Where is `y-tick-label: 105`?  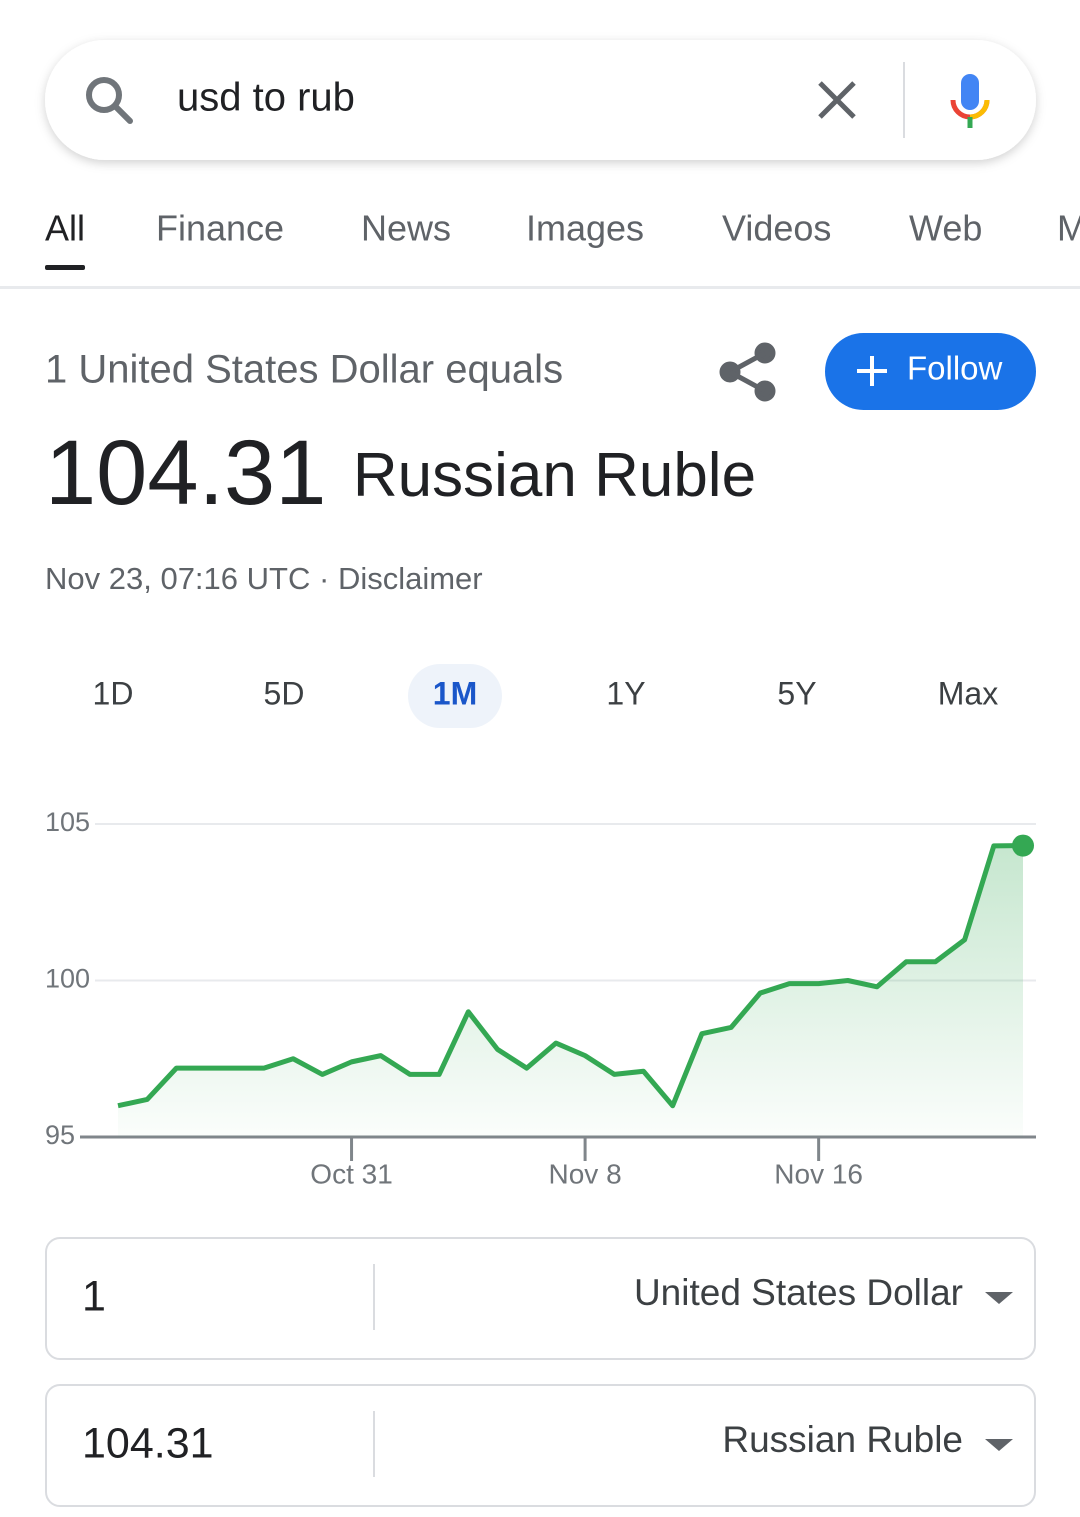
y-tick-label: 105 is located at coordinates (67, 822).